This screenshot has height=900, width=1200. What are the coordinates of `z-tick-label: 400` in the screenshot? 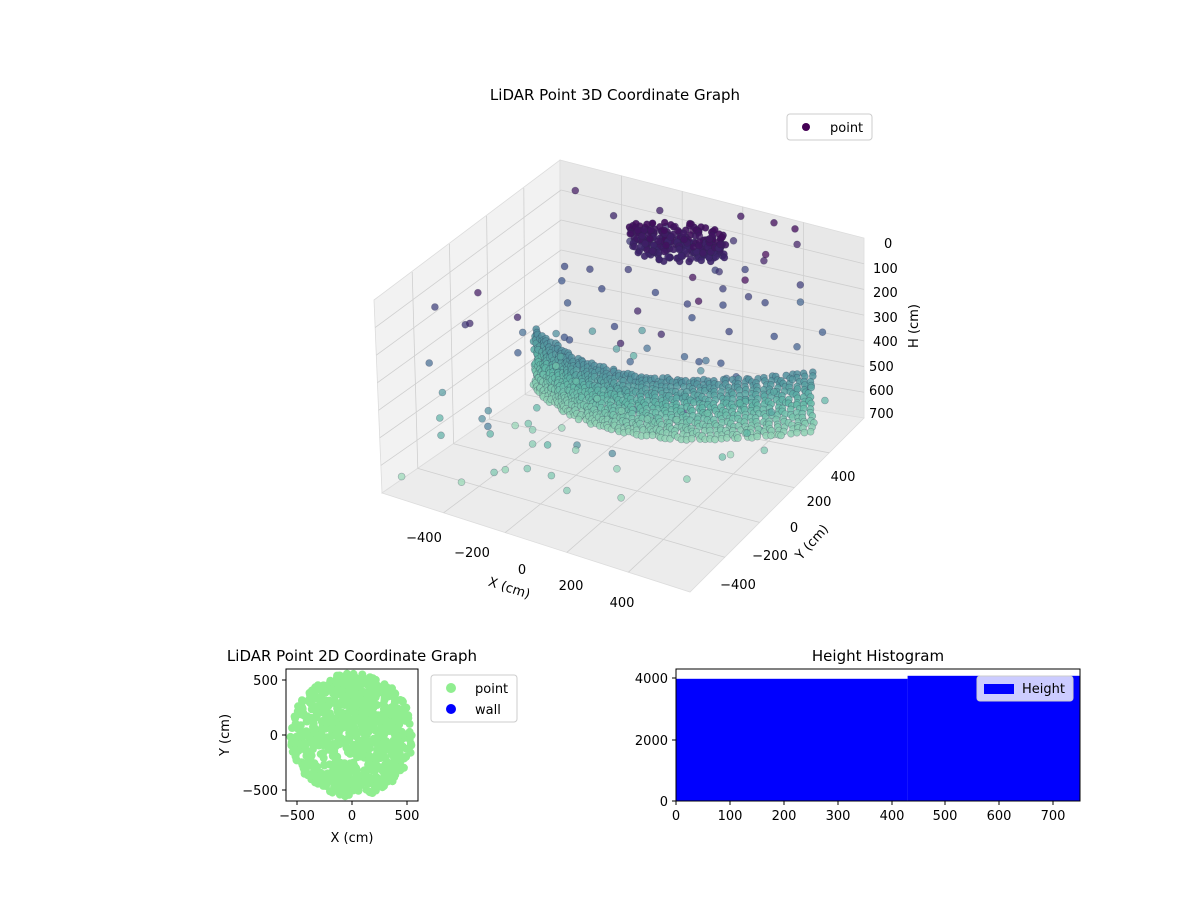 It's located at (885, 342).